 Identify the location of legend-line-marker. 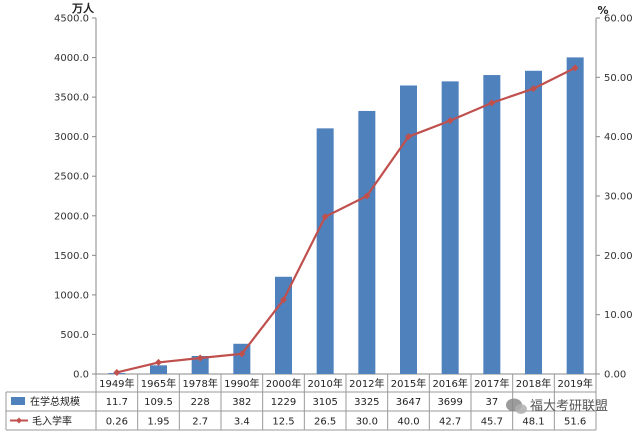
(19, 420).